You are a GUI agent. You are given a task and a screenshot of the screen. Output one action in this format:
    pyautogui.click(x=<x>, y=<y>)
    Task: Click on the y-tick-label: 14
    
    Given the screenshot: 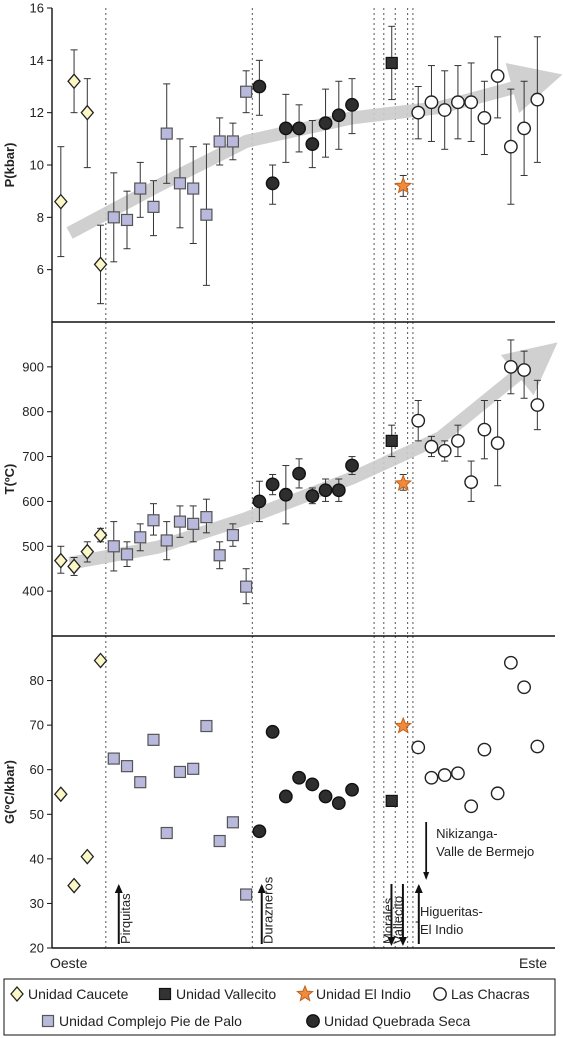 What is the action you would take?
    pyautogui.click(x=37, y=60)
    